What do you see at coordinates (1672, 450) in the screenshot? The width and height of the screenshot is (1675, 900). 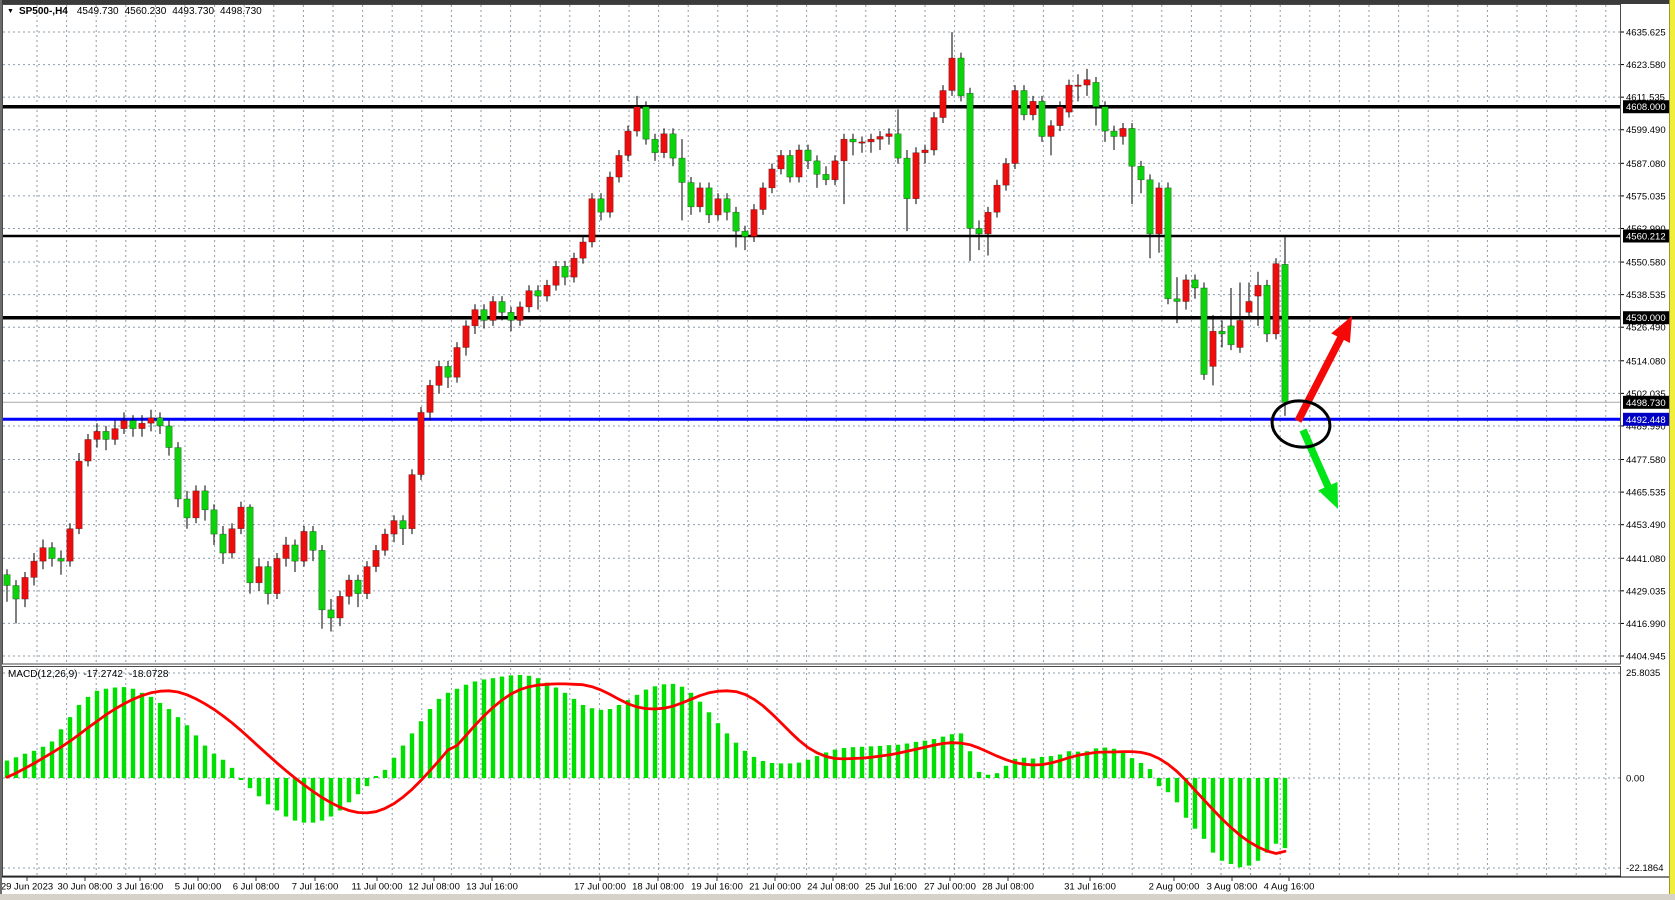 I see `window-right-edge` at bounding box center [1672, 450].